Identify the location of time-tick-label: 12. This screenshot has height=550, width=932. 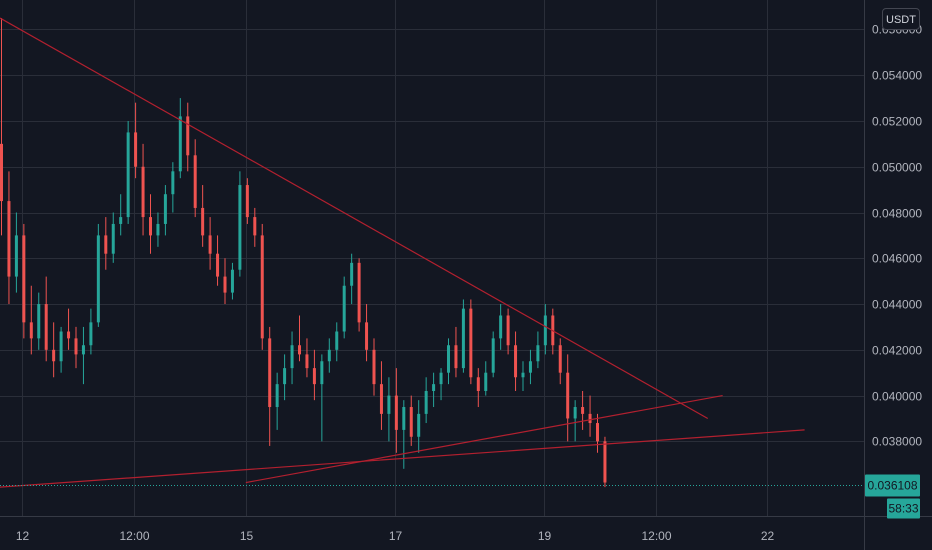
(23, 536).